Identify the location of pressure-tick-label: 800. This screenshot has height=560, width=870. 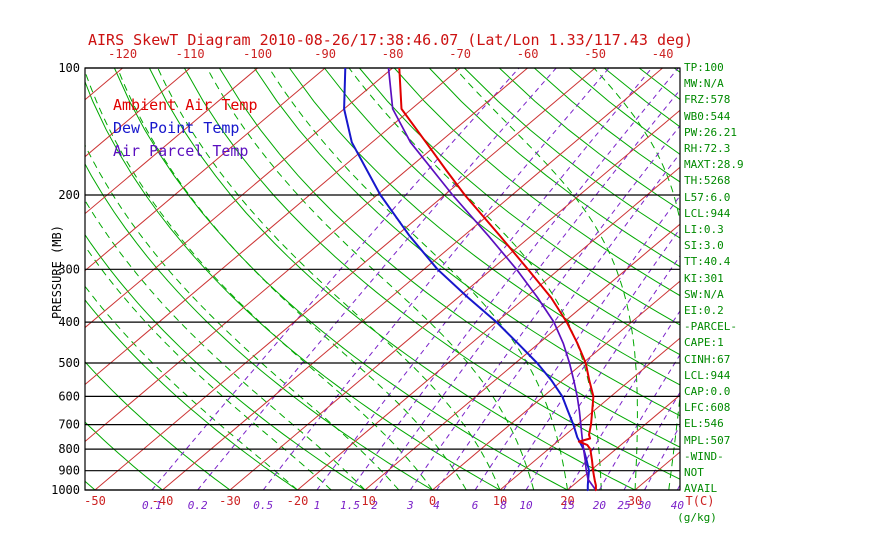
(69, 449).